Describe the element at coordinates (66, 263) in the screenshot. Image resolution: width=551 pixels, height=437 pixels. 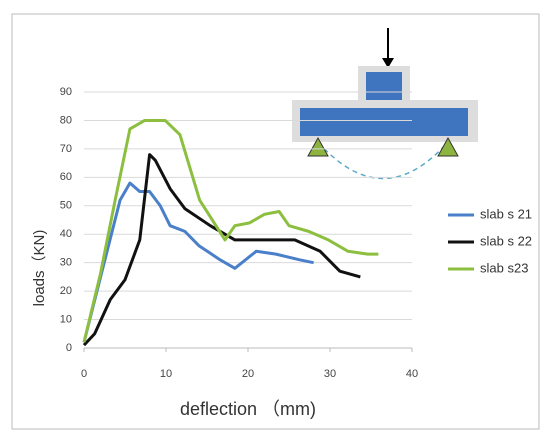
I see `y-tick-label: 30` at that location.